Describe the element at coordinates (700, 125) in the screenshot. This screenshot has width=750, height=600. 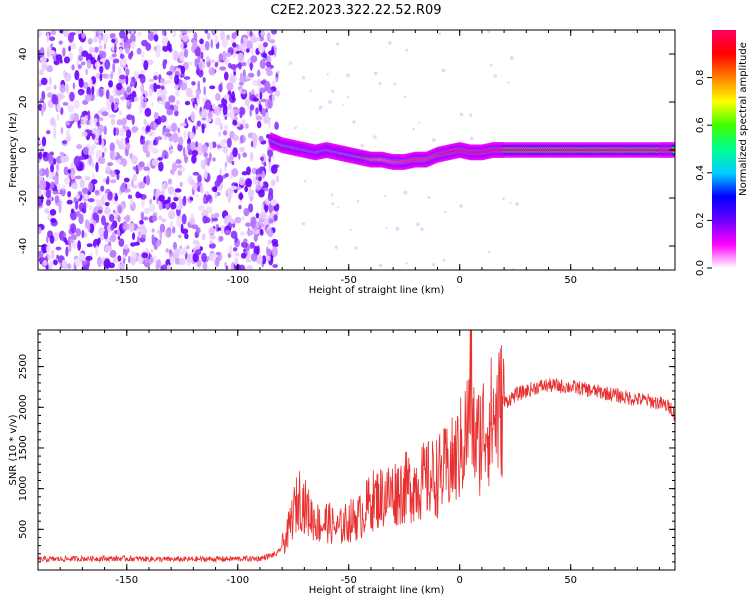
I see `colorbar-tick-label: 0.6` at that location.